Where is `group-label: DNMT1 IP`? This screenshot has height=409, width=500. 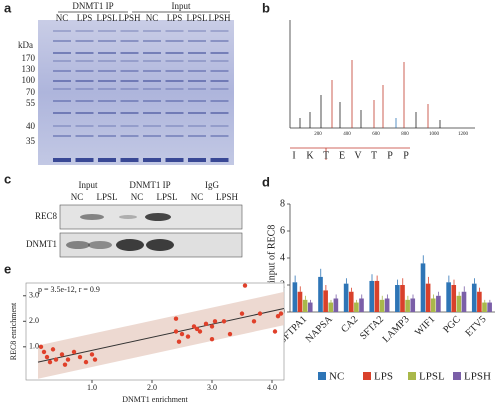 group-label: DNMT1 IP is located at coordinates (92, 6).